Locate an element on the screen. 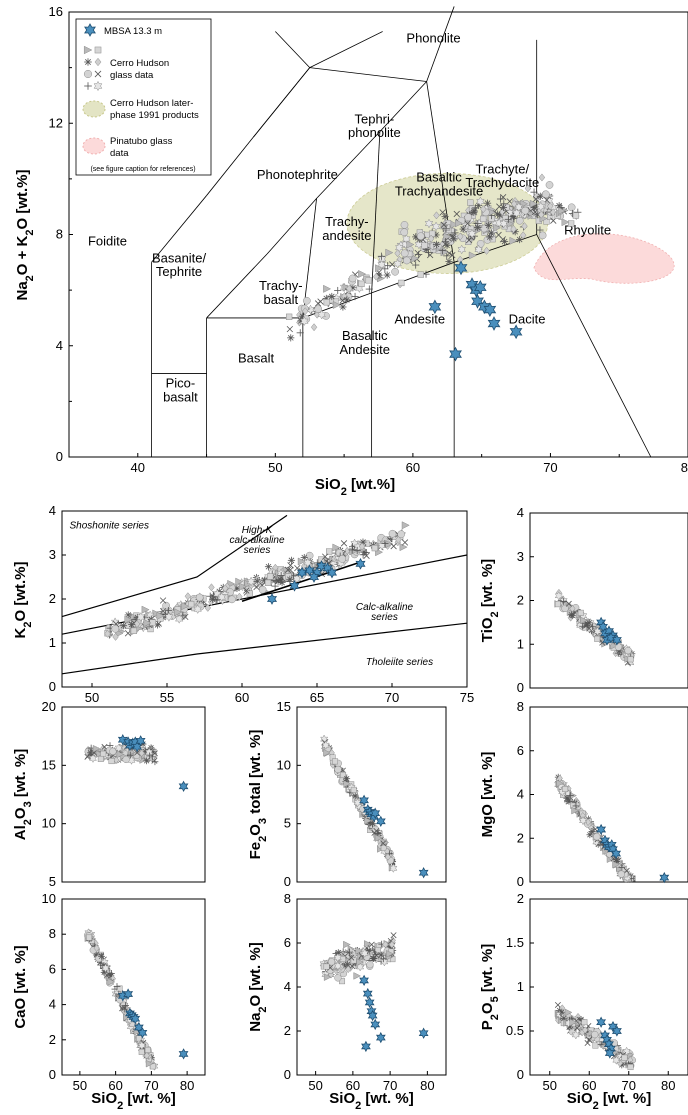 This screenshot has height=1115, width=688. y-tick-label: 1 is located at coordinates (520, 643).